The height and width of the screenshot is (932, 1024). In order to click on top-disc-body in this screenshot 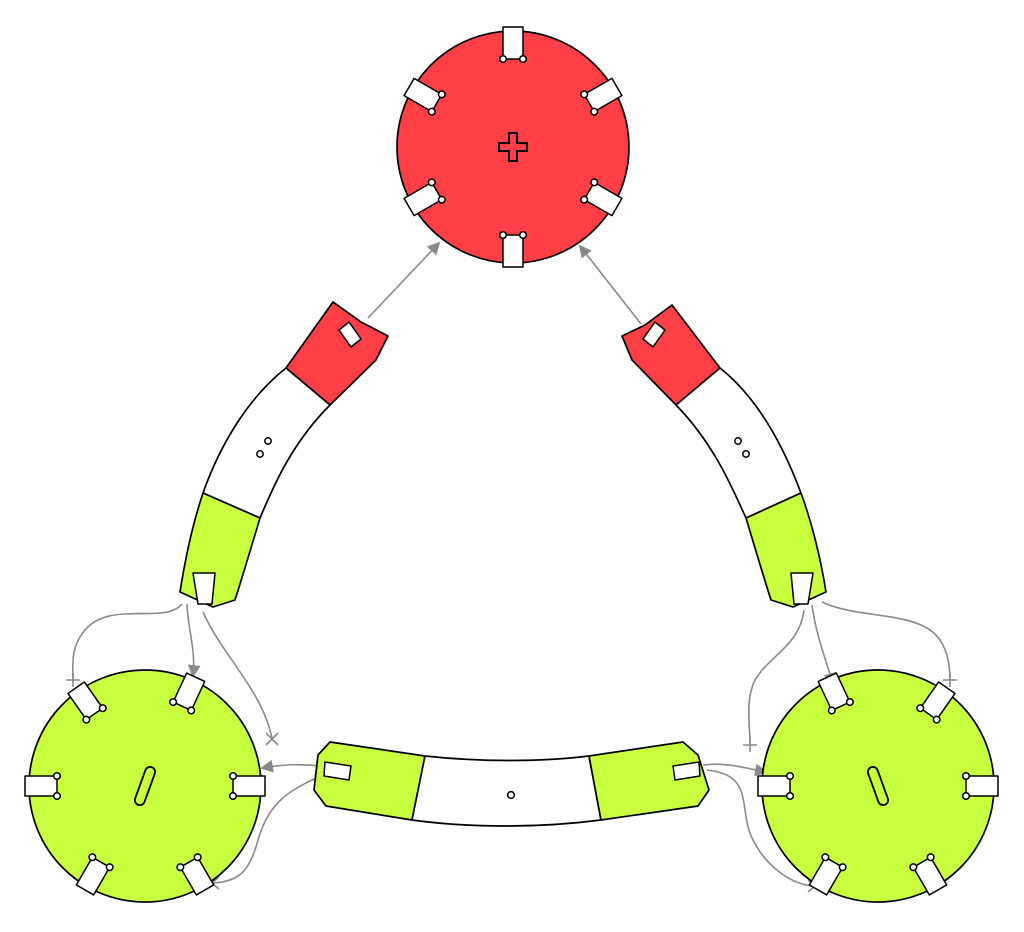, I will do `click(513, 147)`.